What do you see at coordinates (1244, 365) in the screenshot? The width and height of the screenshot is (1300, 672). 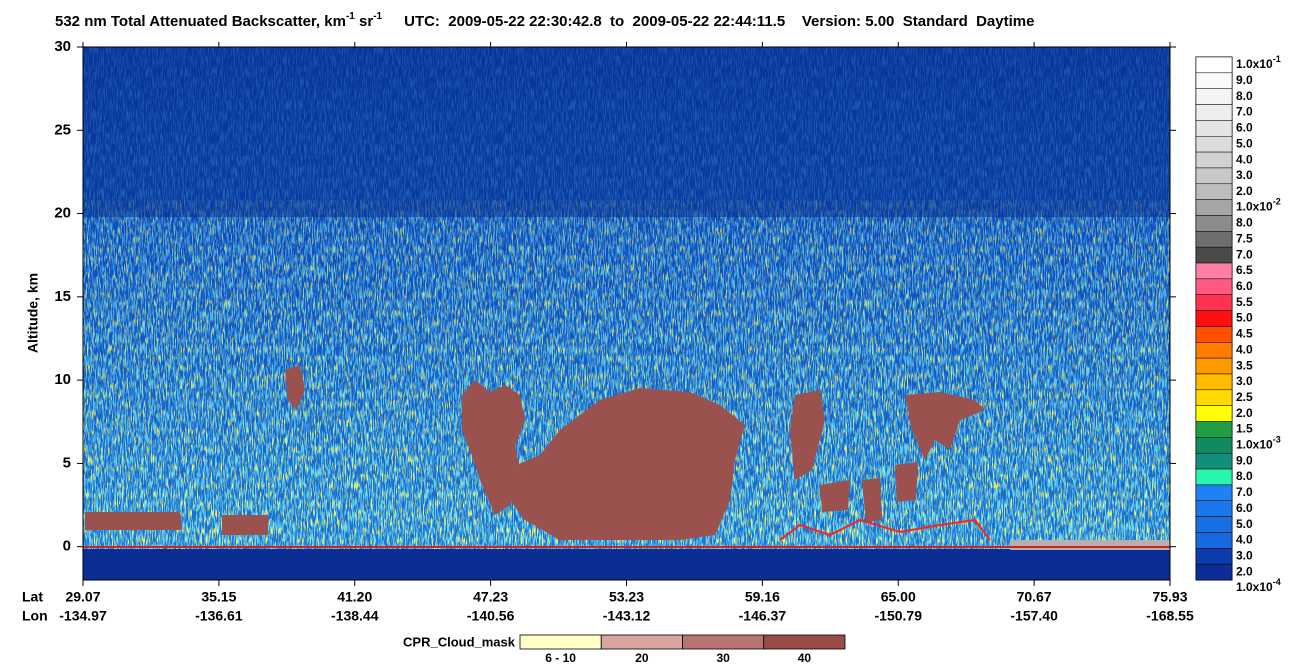 I see `colorbar-label: 3.5` at bounding box center [1244, 365].